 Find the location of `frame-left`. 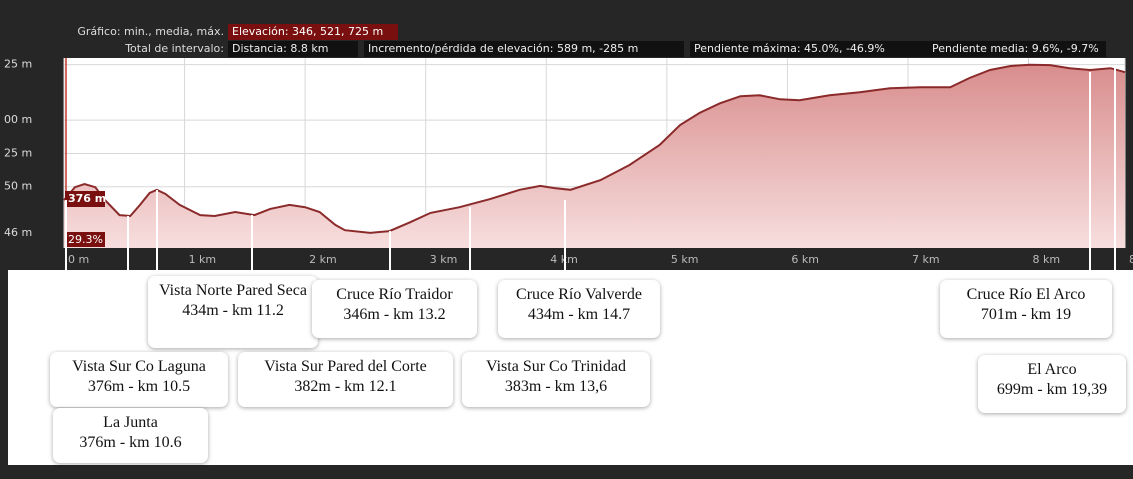

frame-left is located at coordinates (4, 374).